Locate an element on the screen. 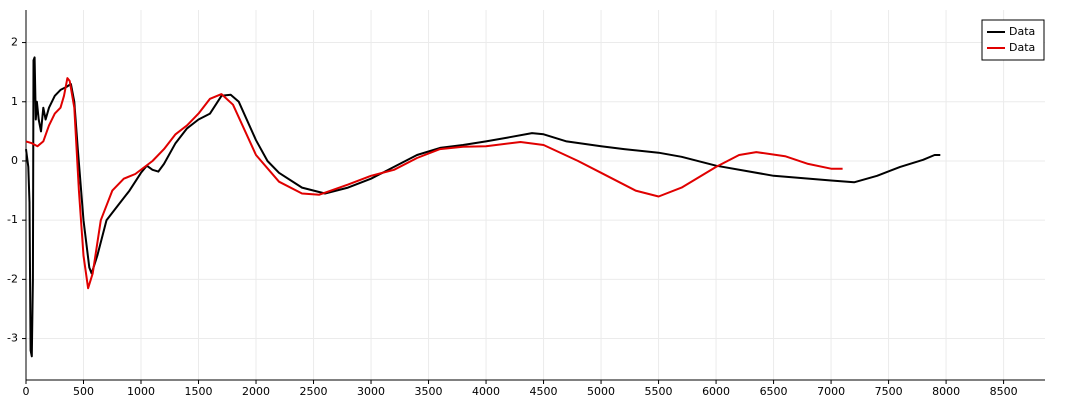 The width and height of the screenshot is (1066, 404). y-tick-label: -1 is located at coordinates (12, 219).